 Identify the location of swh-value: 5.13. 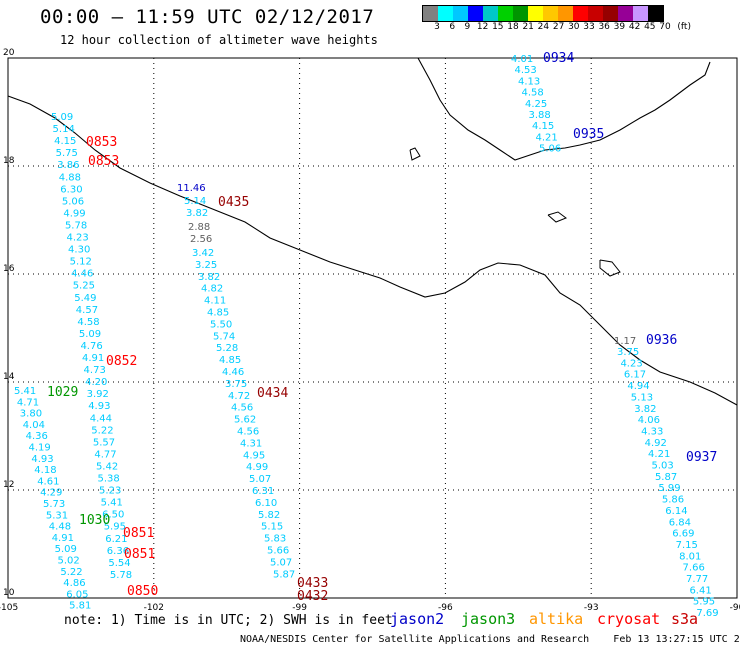
(642, 397).